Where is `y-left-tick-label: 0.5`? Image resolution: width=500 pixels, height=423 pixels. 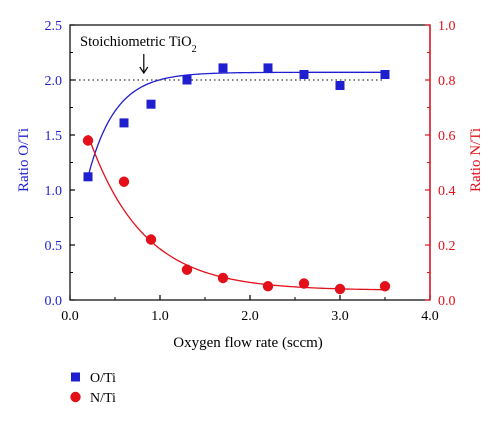 y-left-tick-label: 0.5 is located at coordinates (54, 246).